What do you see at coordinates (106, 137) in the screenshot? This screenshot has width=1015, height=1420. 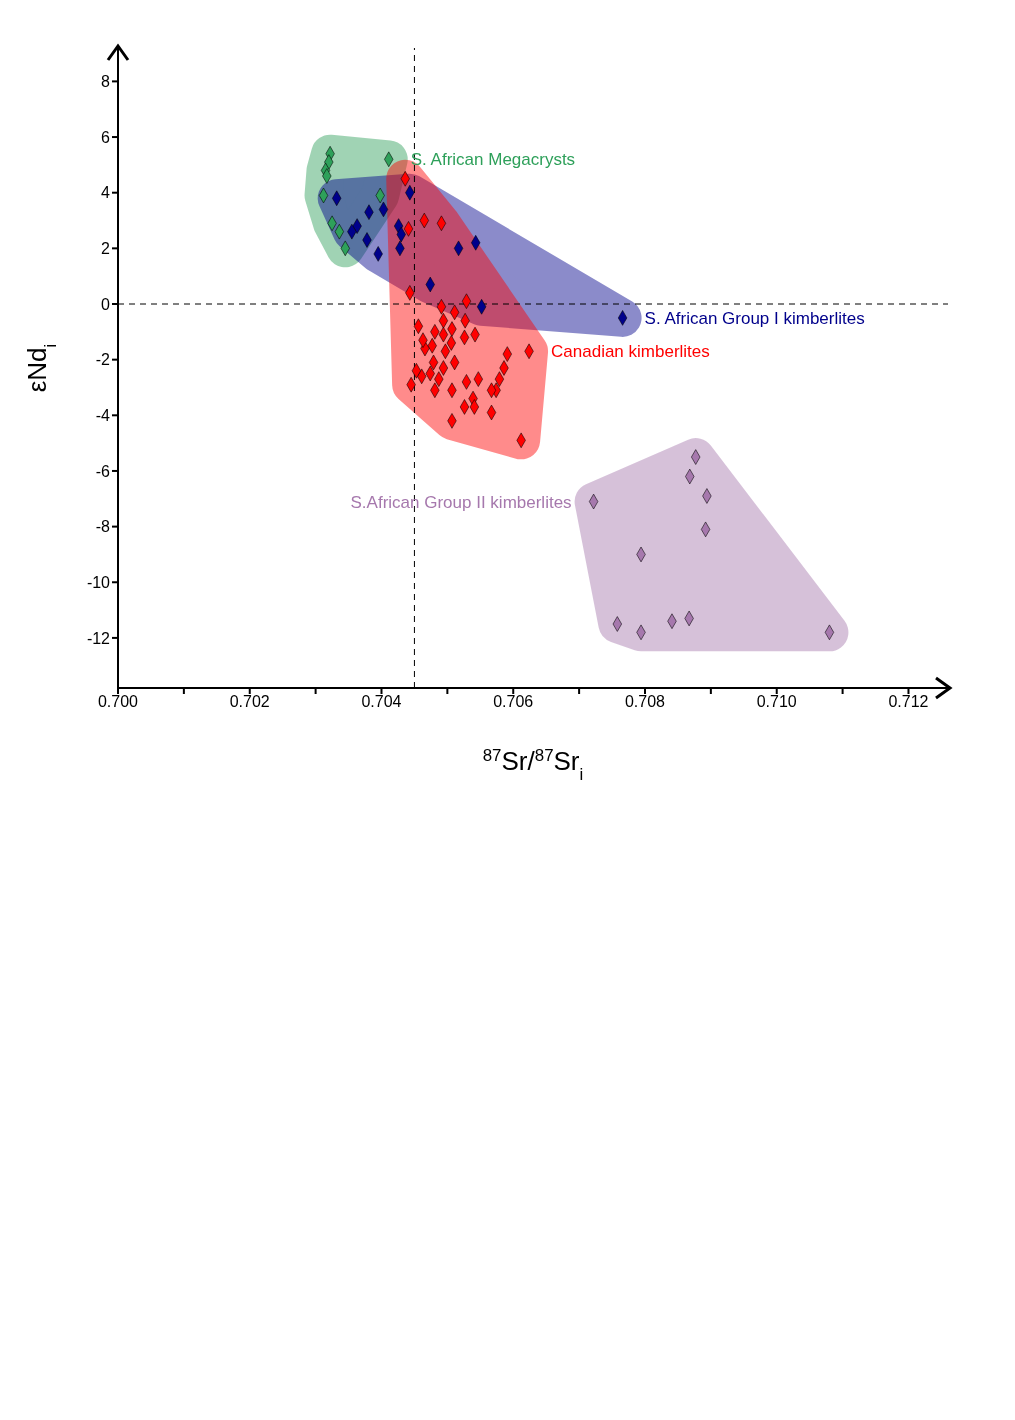 I see `y-tick-label: 6` at bounding box center [106, 137].